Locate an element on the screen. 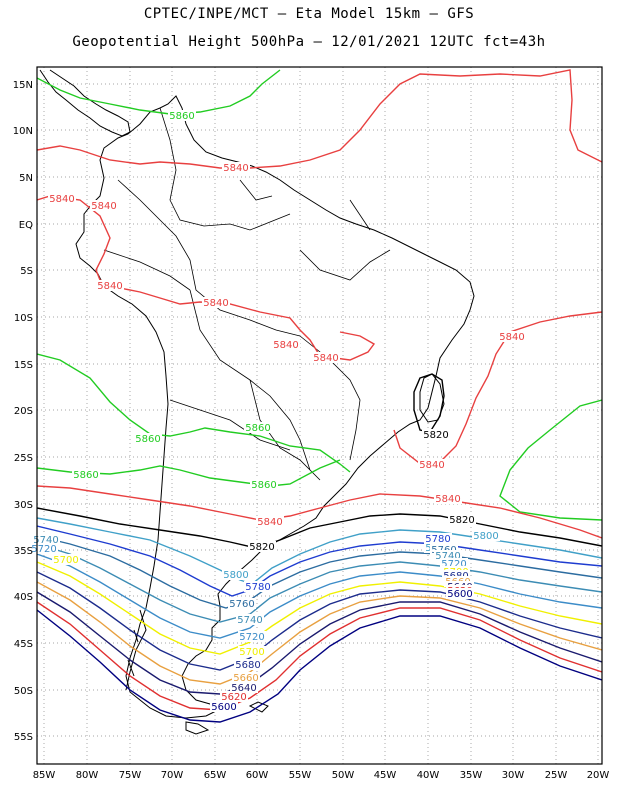  latitude-tick-label: 5N is located at coordinates (26, 178).